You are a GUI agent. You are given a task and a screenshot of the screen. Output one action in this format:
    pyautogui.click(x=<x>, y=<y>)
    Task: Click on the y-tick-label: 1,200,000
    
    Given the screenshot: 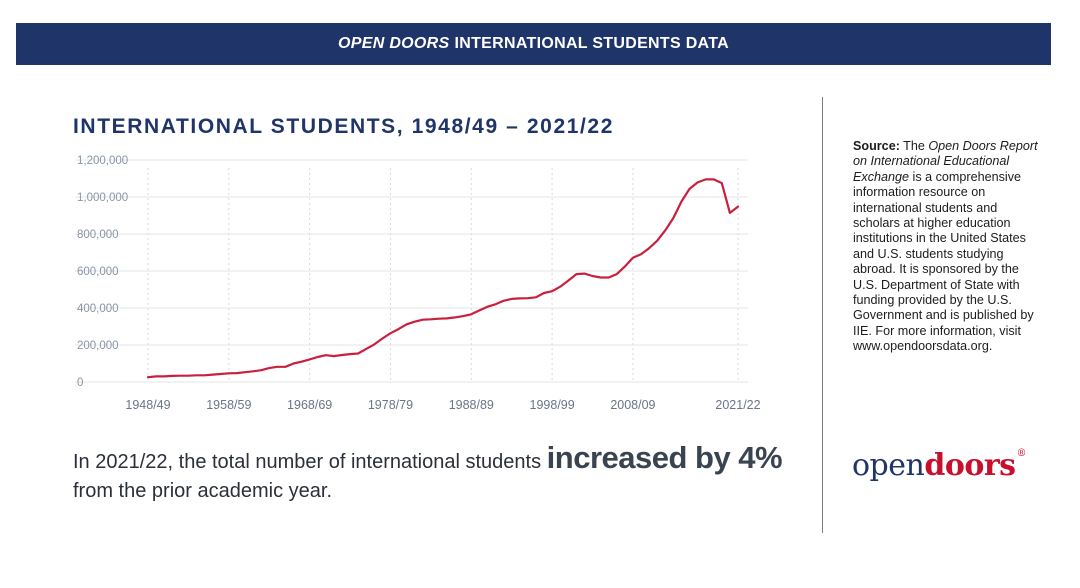 What is the action you would take?
    pyautogui.click(x=102, y=161)
    